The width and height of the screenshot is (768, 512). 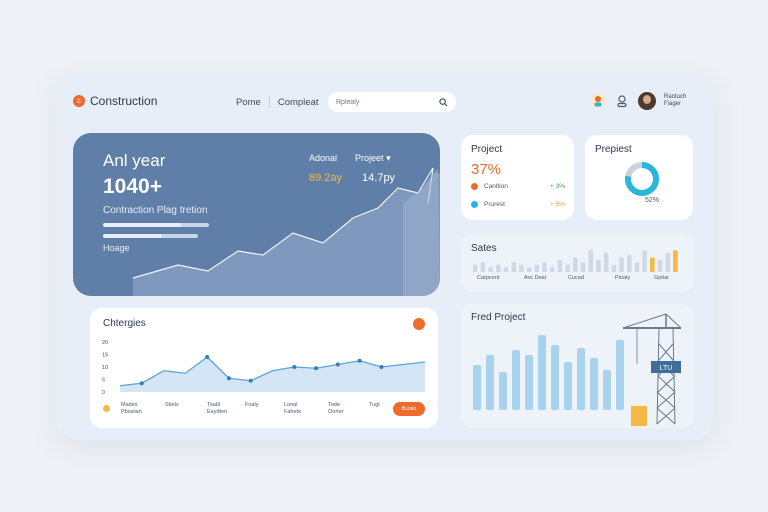 I want to click on fred-project-panel: Fred Project LTU, so click(x=577, y=366).